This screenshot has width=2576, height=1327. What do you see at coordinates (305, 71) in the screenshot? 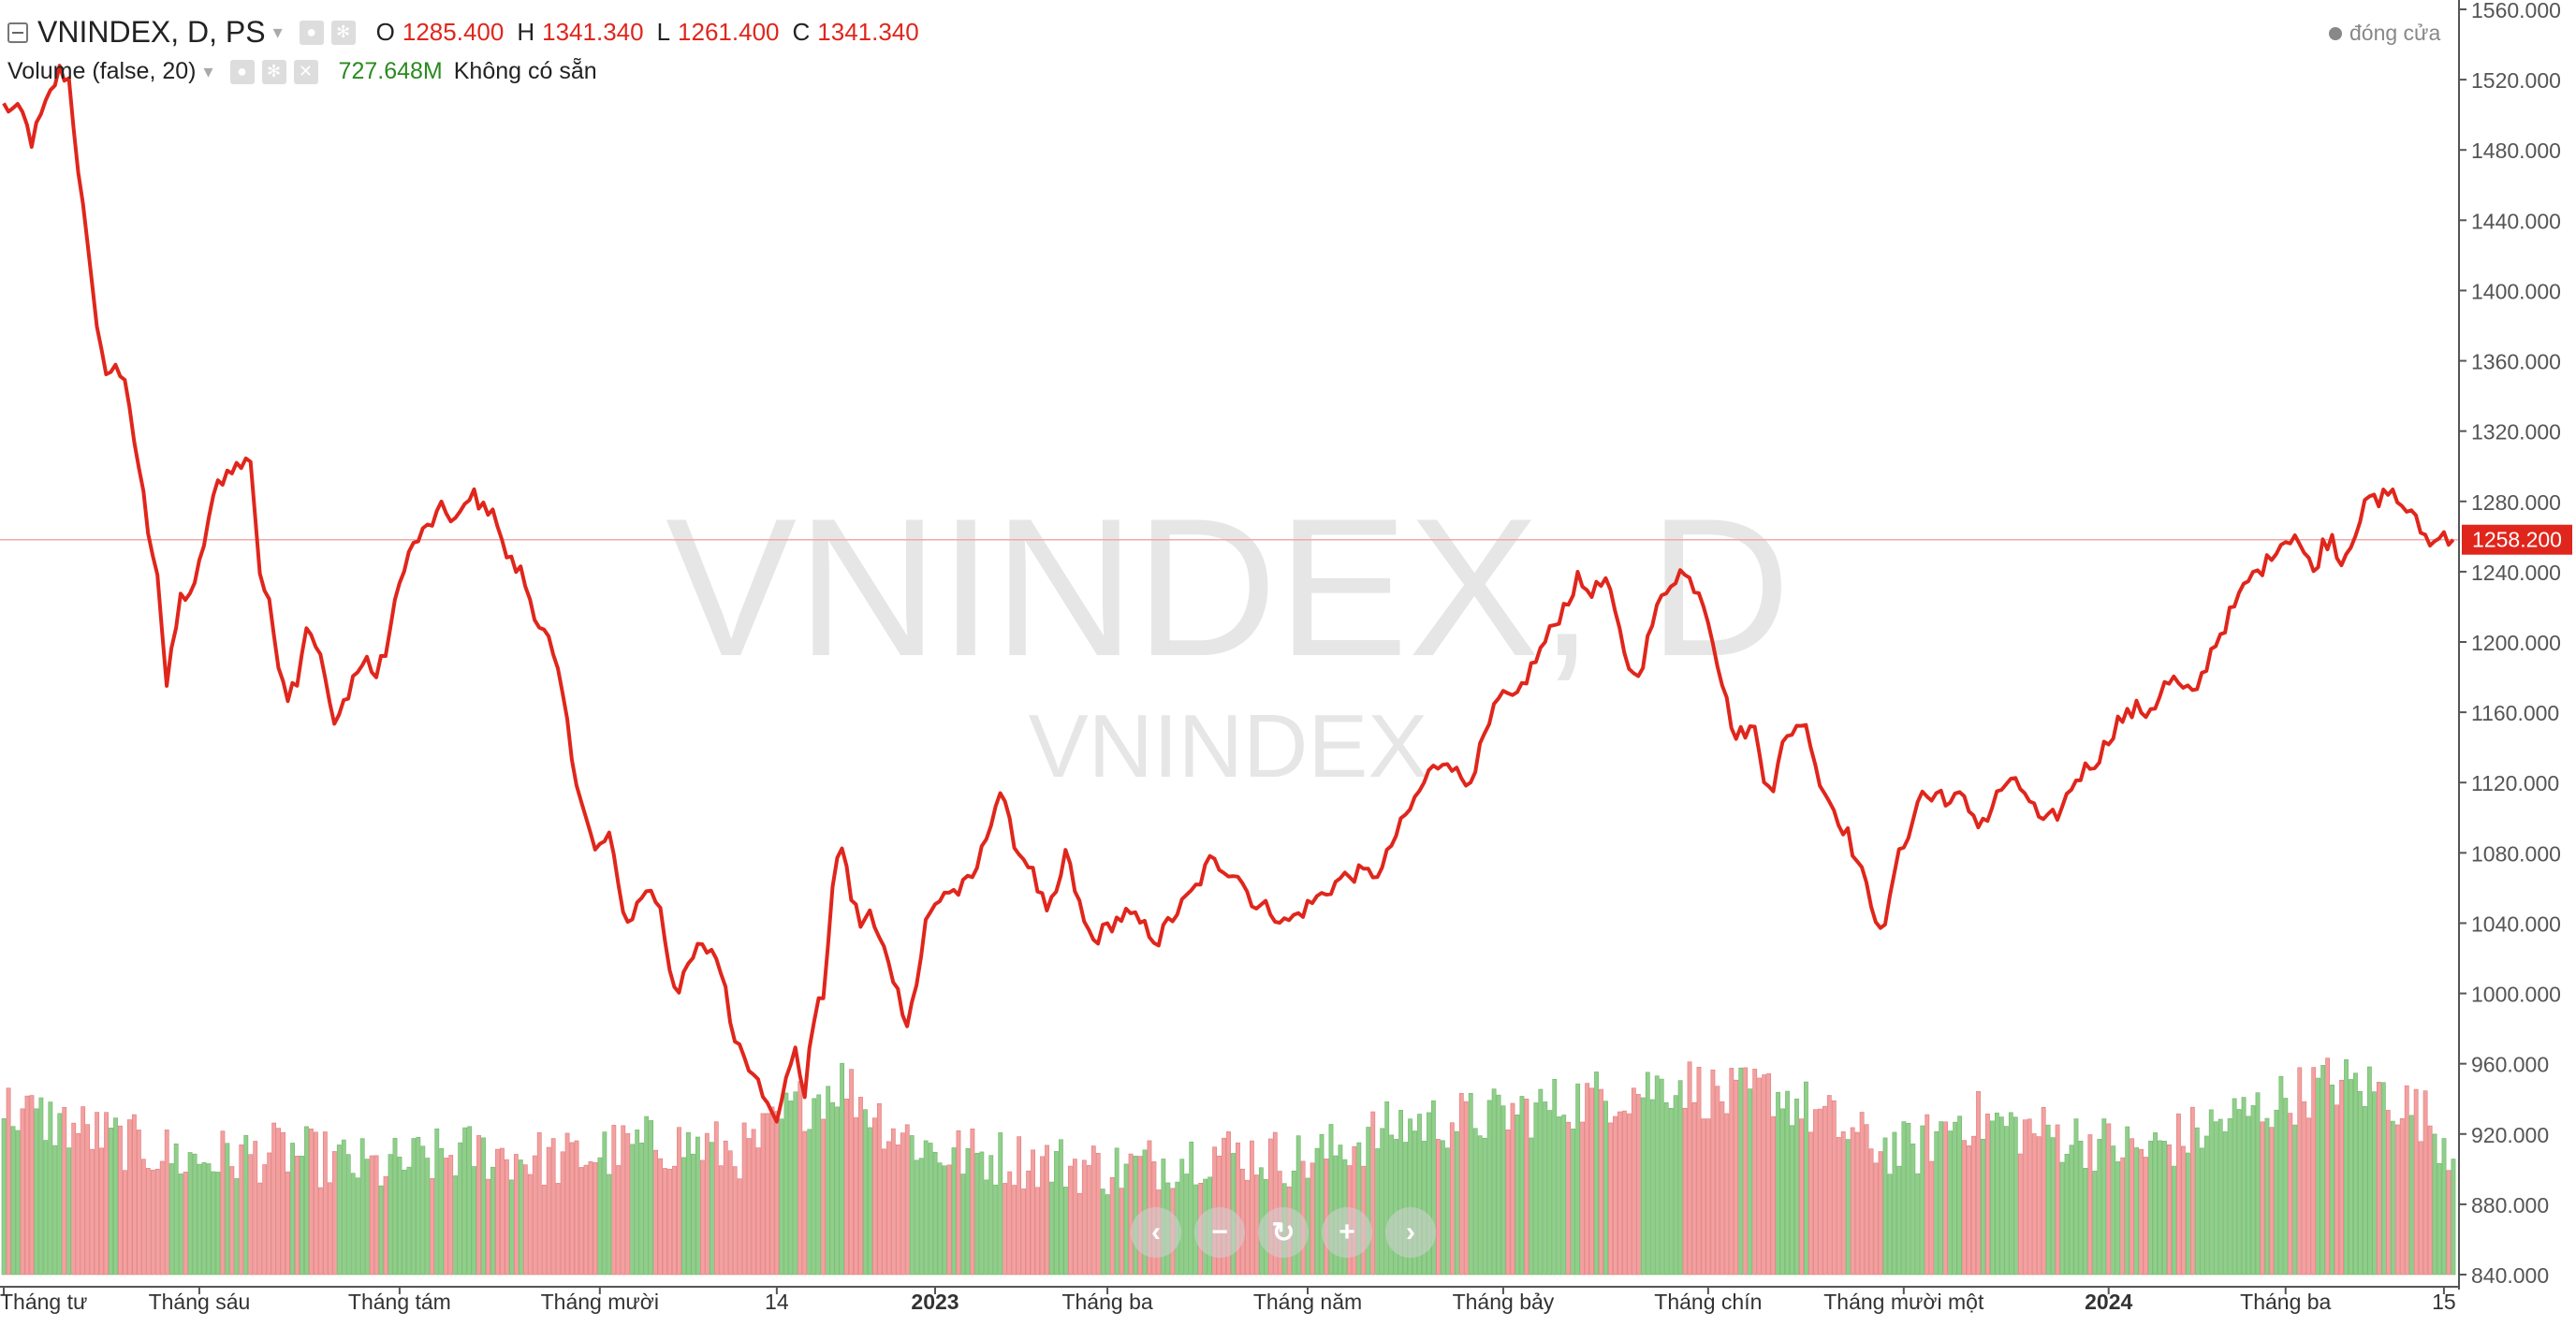
I see `close-icon: ✕` at bounding box center [305, 71].